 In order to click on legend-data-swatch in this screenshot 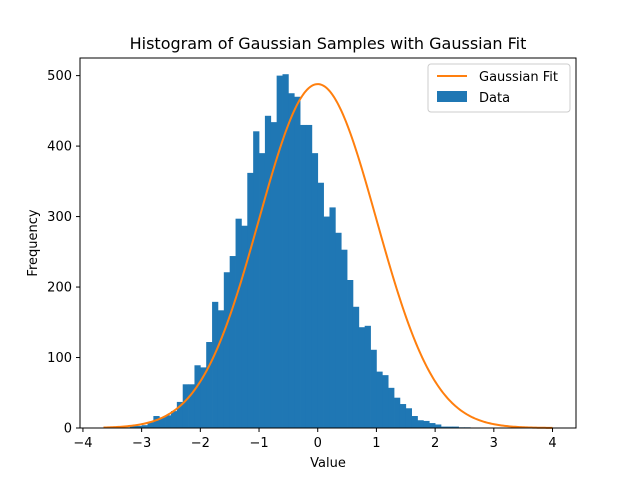, I will do `click(452, 96)`.